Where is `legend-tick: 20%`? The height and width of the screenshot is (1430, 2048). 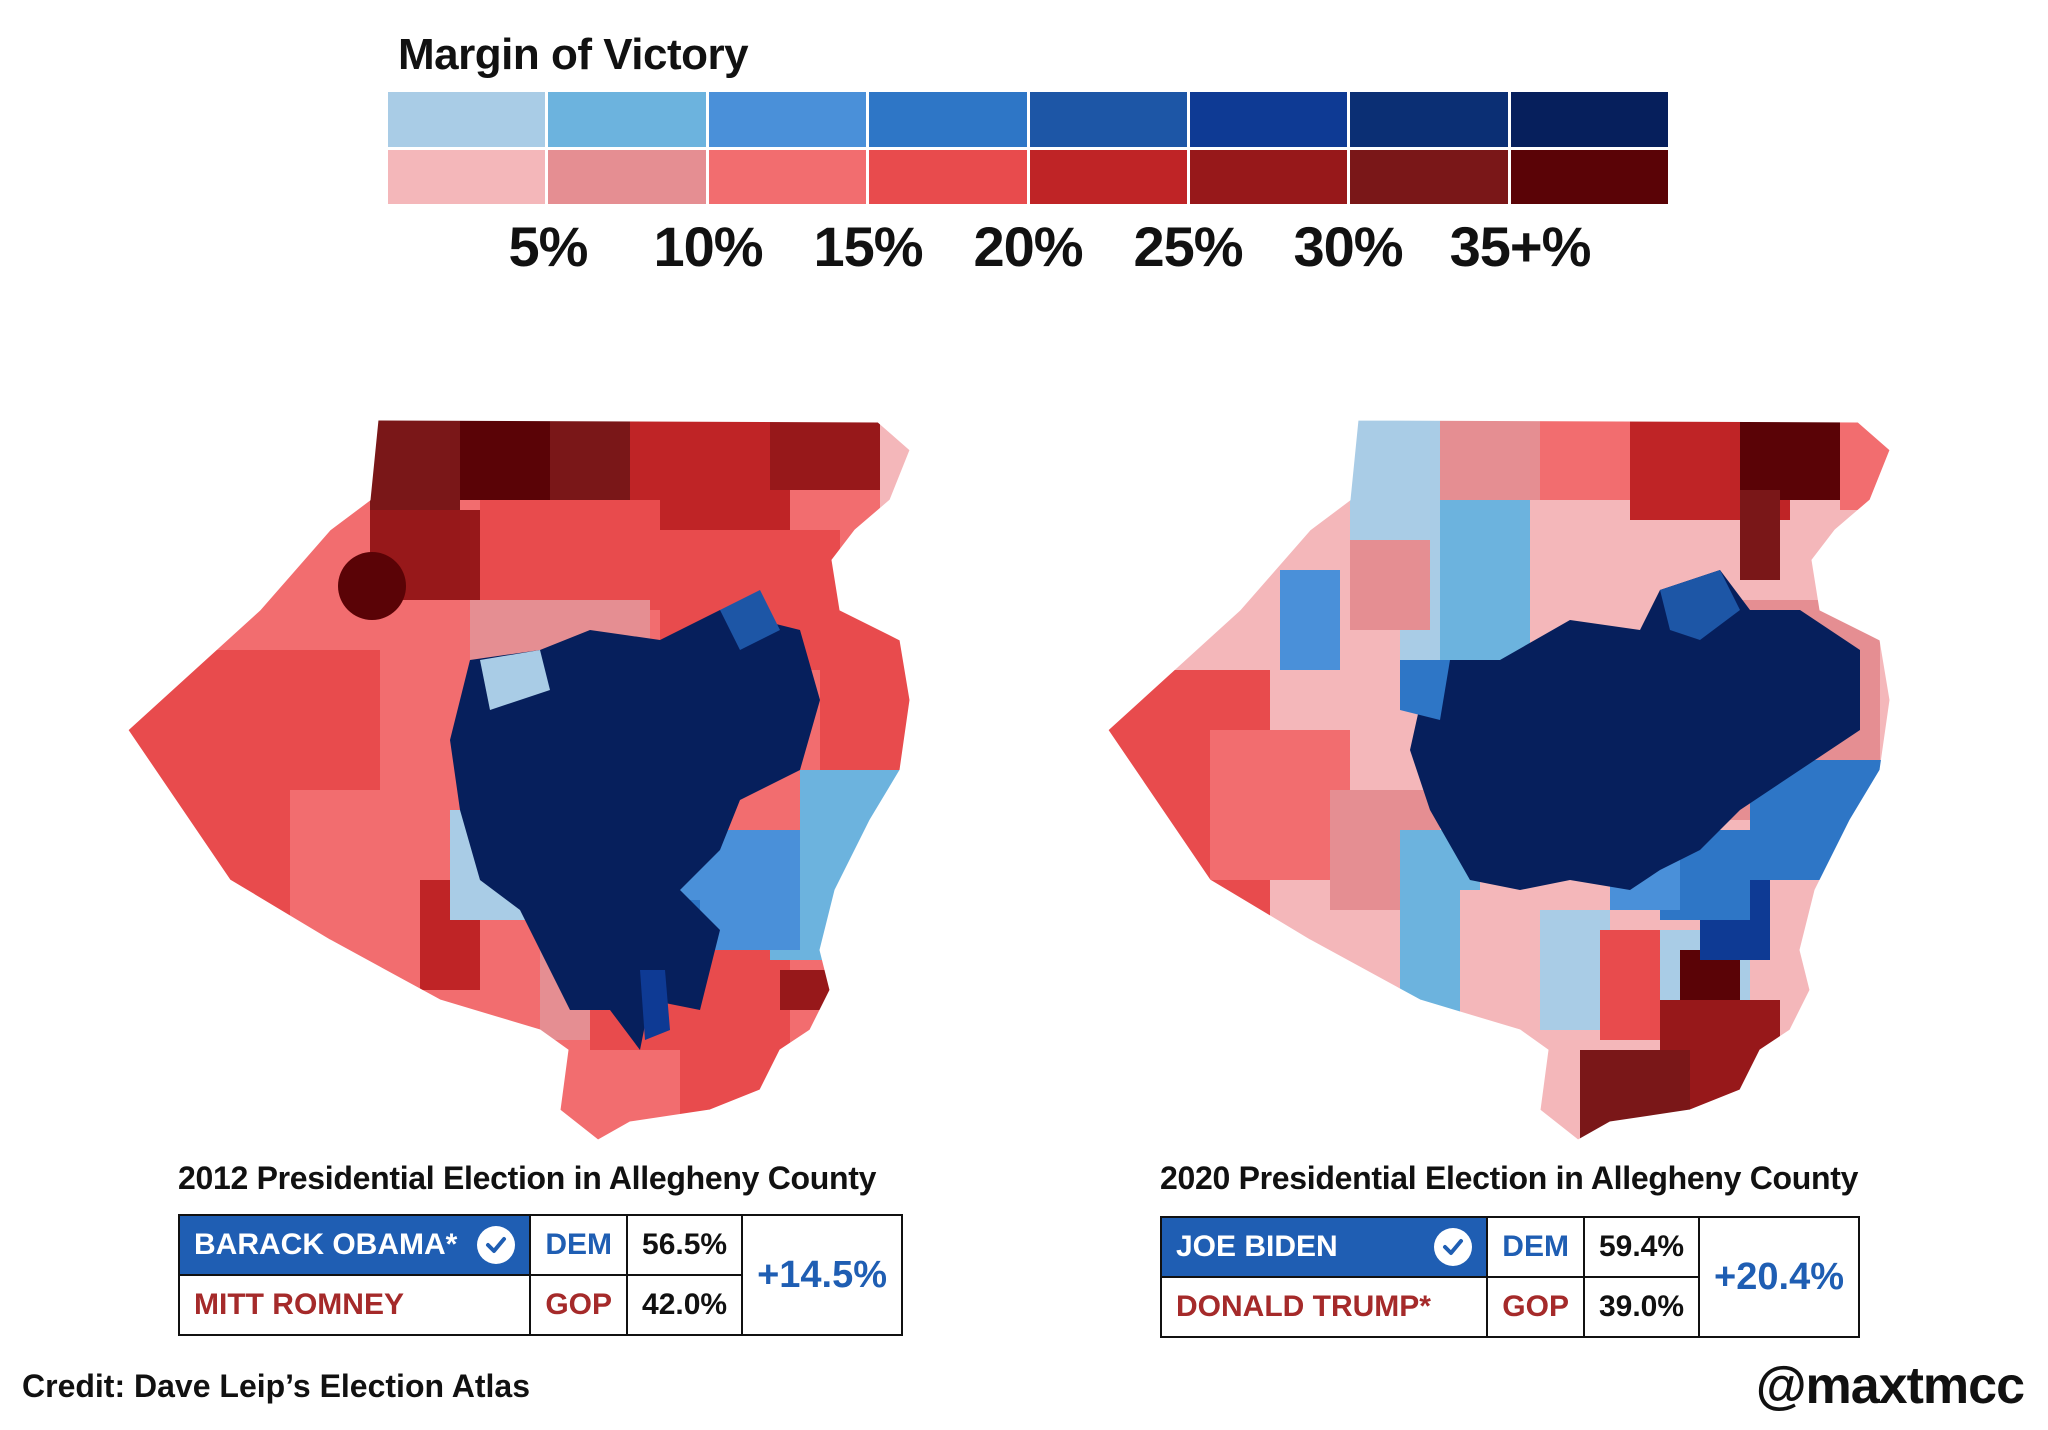 legend-tick: 20% is located at coordinates (1028, 246).